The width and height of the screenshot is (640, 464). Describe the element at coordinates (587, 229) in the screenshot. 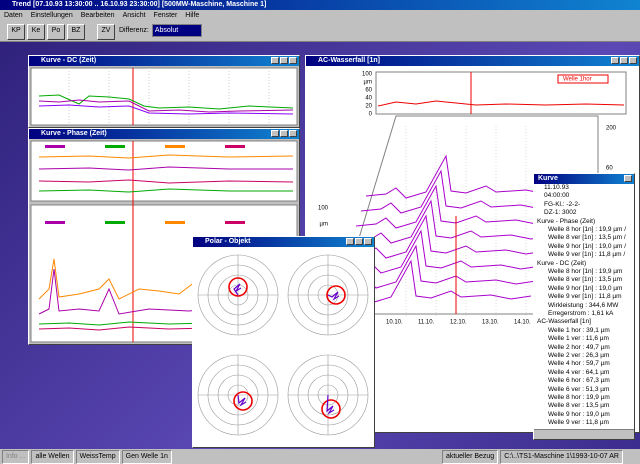

I see `tree-item: Welle 8 hor [1n] : 19,9 µm /` at that location.